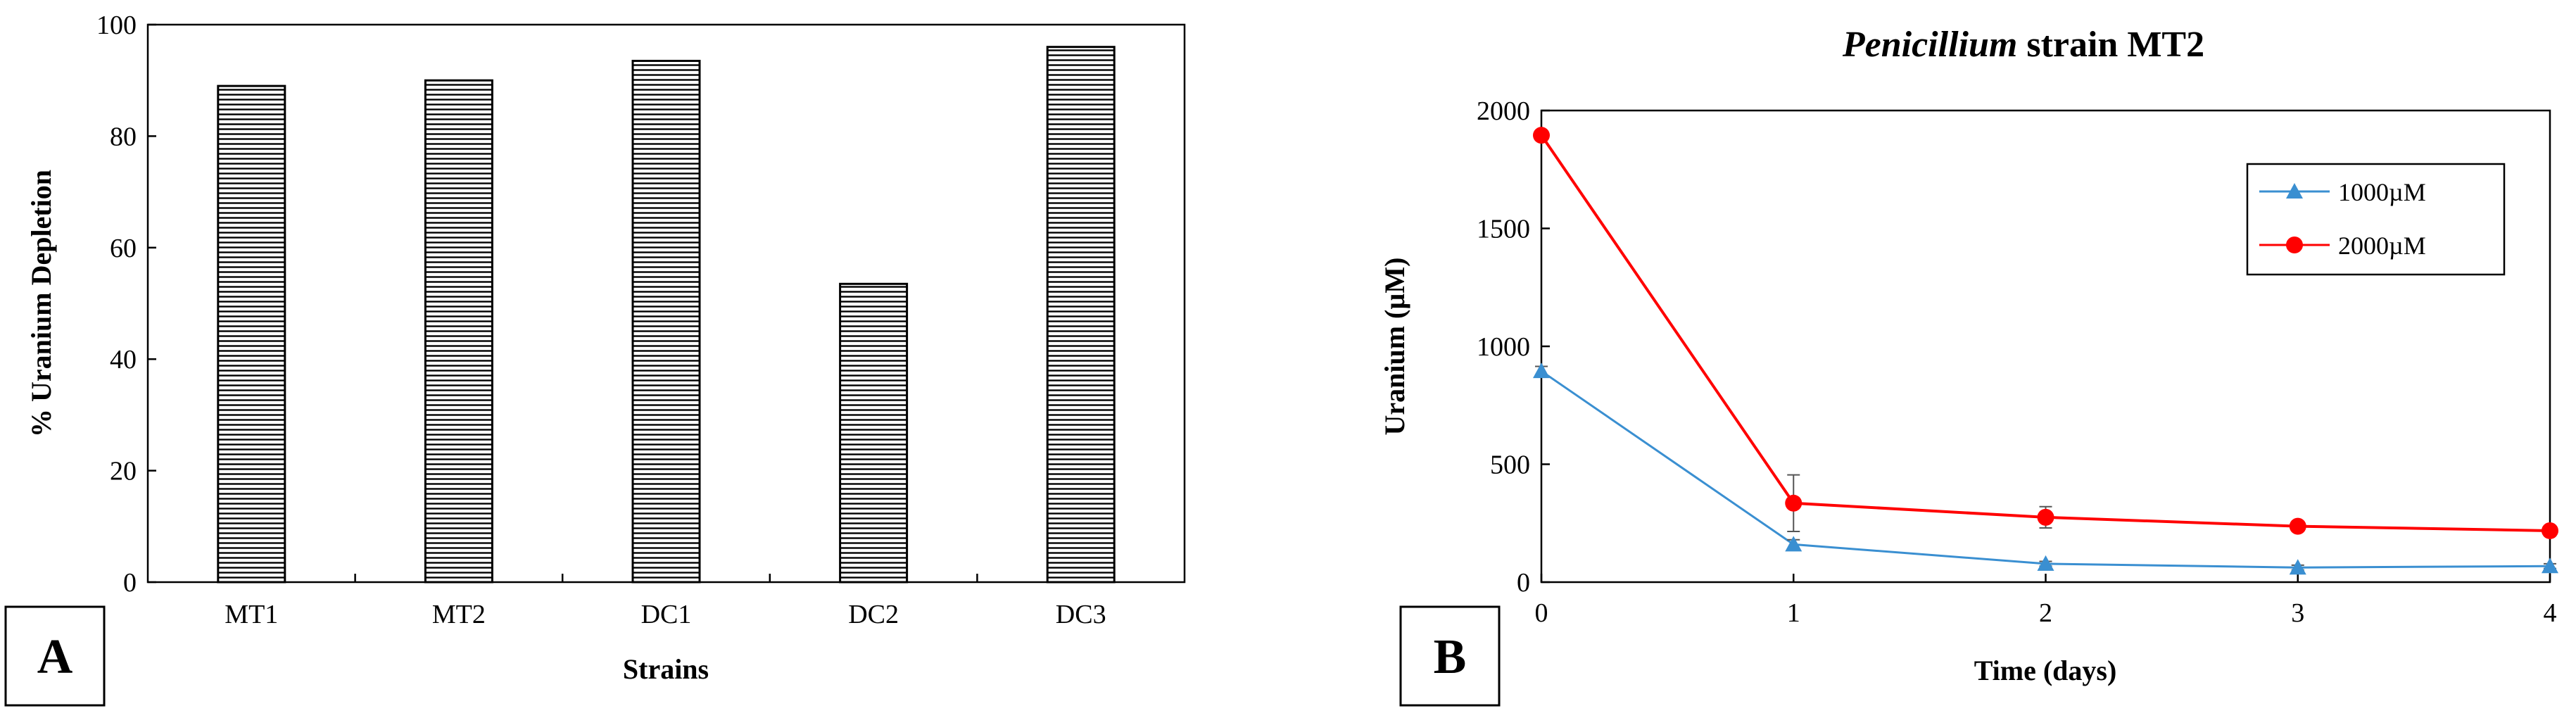  I want to click on series-1000m, so click(2045, 469).